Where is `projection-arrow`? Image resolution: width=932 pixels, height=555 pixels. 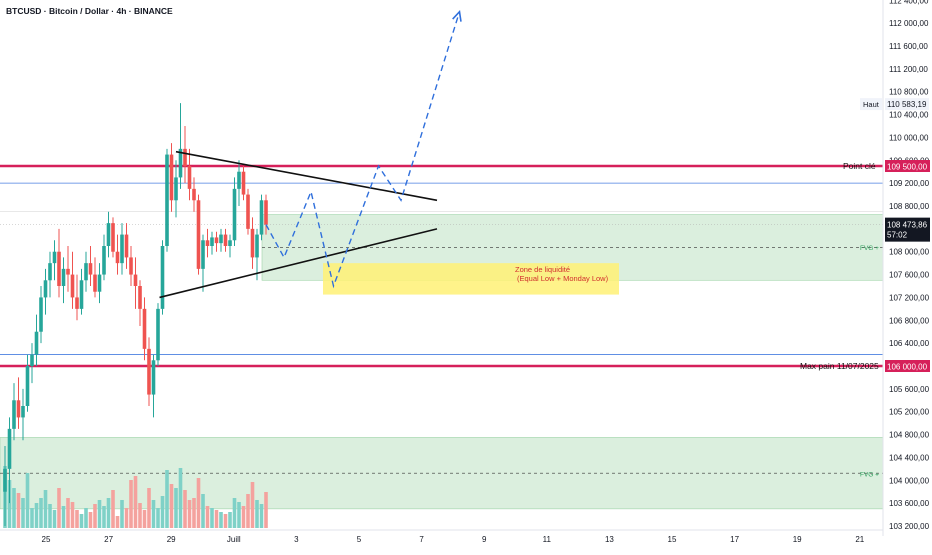 projection-arrow is located at coordinates (457, 15).